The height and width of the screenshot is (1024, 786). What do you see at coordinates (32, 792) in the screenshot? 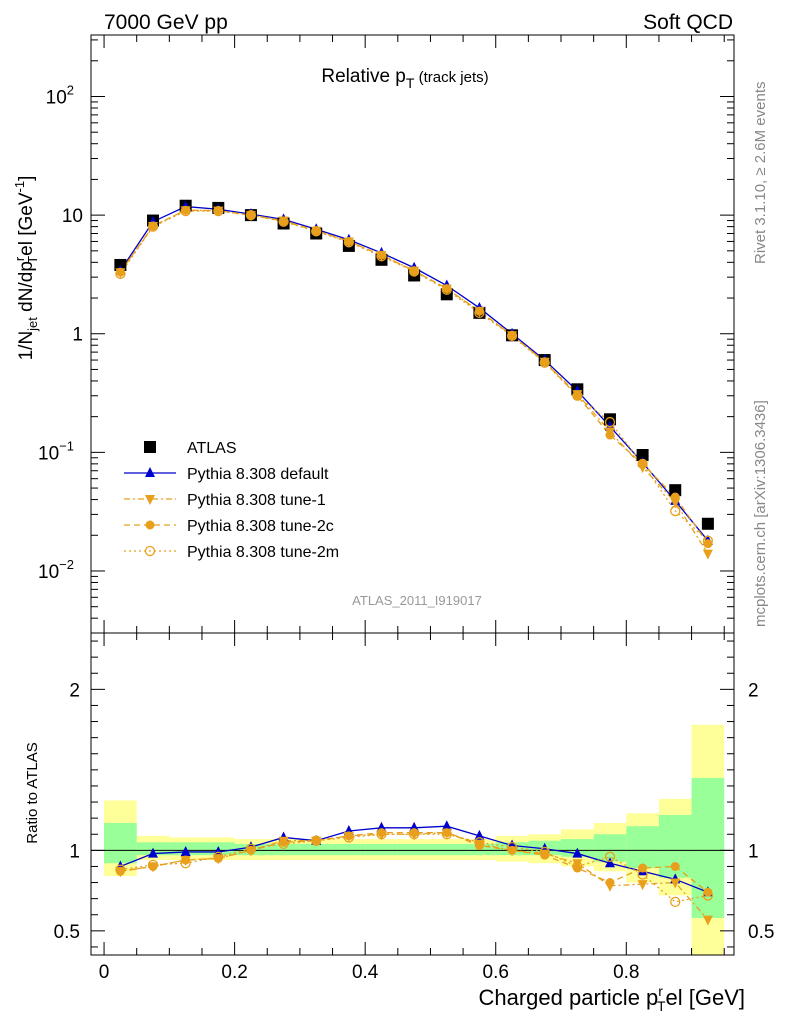
I see `ratio-ylabel: Ratio to ATLAS` at bounding box center [32, 792].